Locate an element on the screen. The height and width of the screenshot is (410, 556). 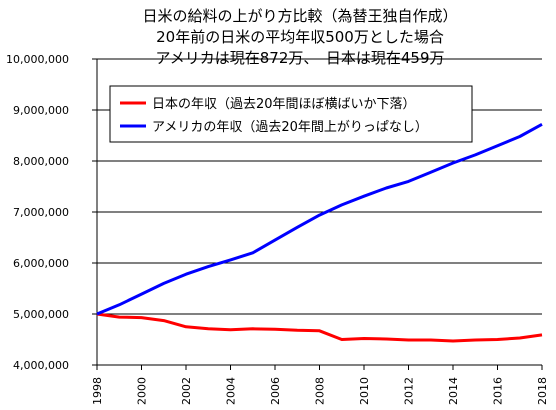
y-tick-label: 8,000,000 is located at coordinates (41, 161).